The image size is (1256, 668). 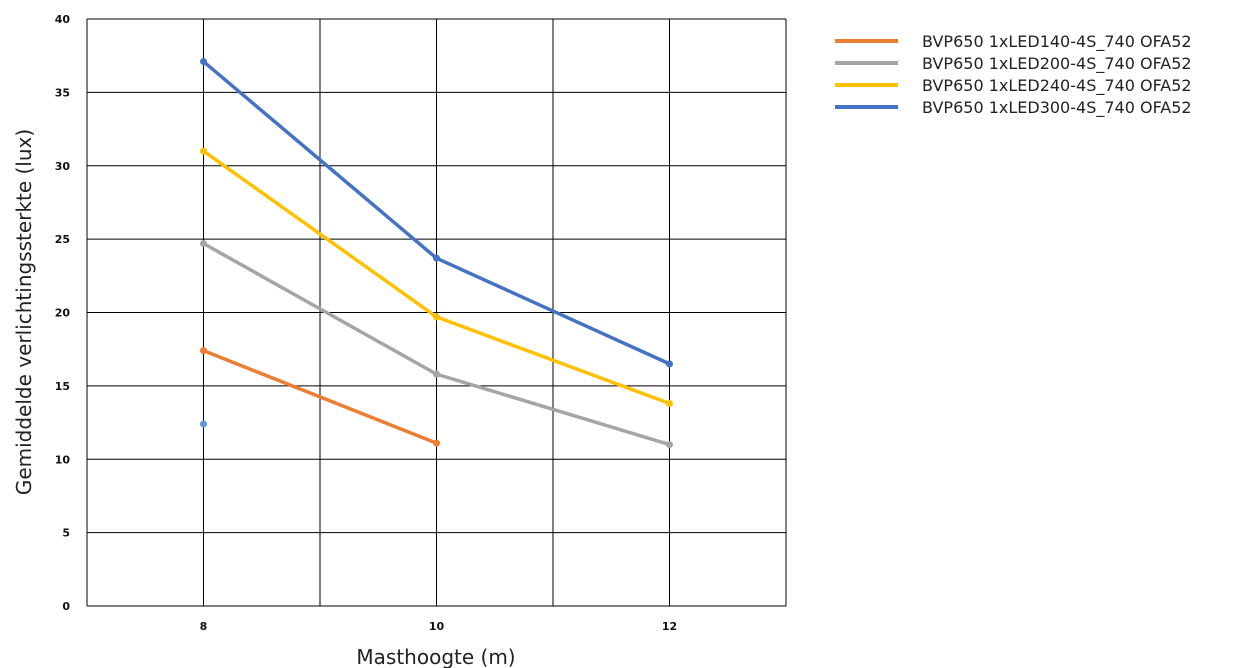 I want to click on y-axis-ticks: 0 5 10 15 20 25 30 35 40, so click(x=63, y=313).